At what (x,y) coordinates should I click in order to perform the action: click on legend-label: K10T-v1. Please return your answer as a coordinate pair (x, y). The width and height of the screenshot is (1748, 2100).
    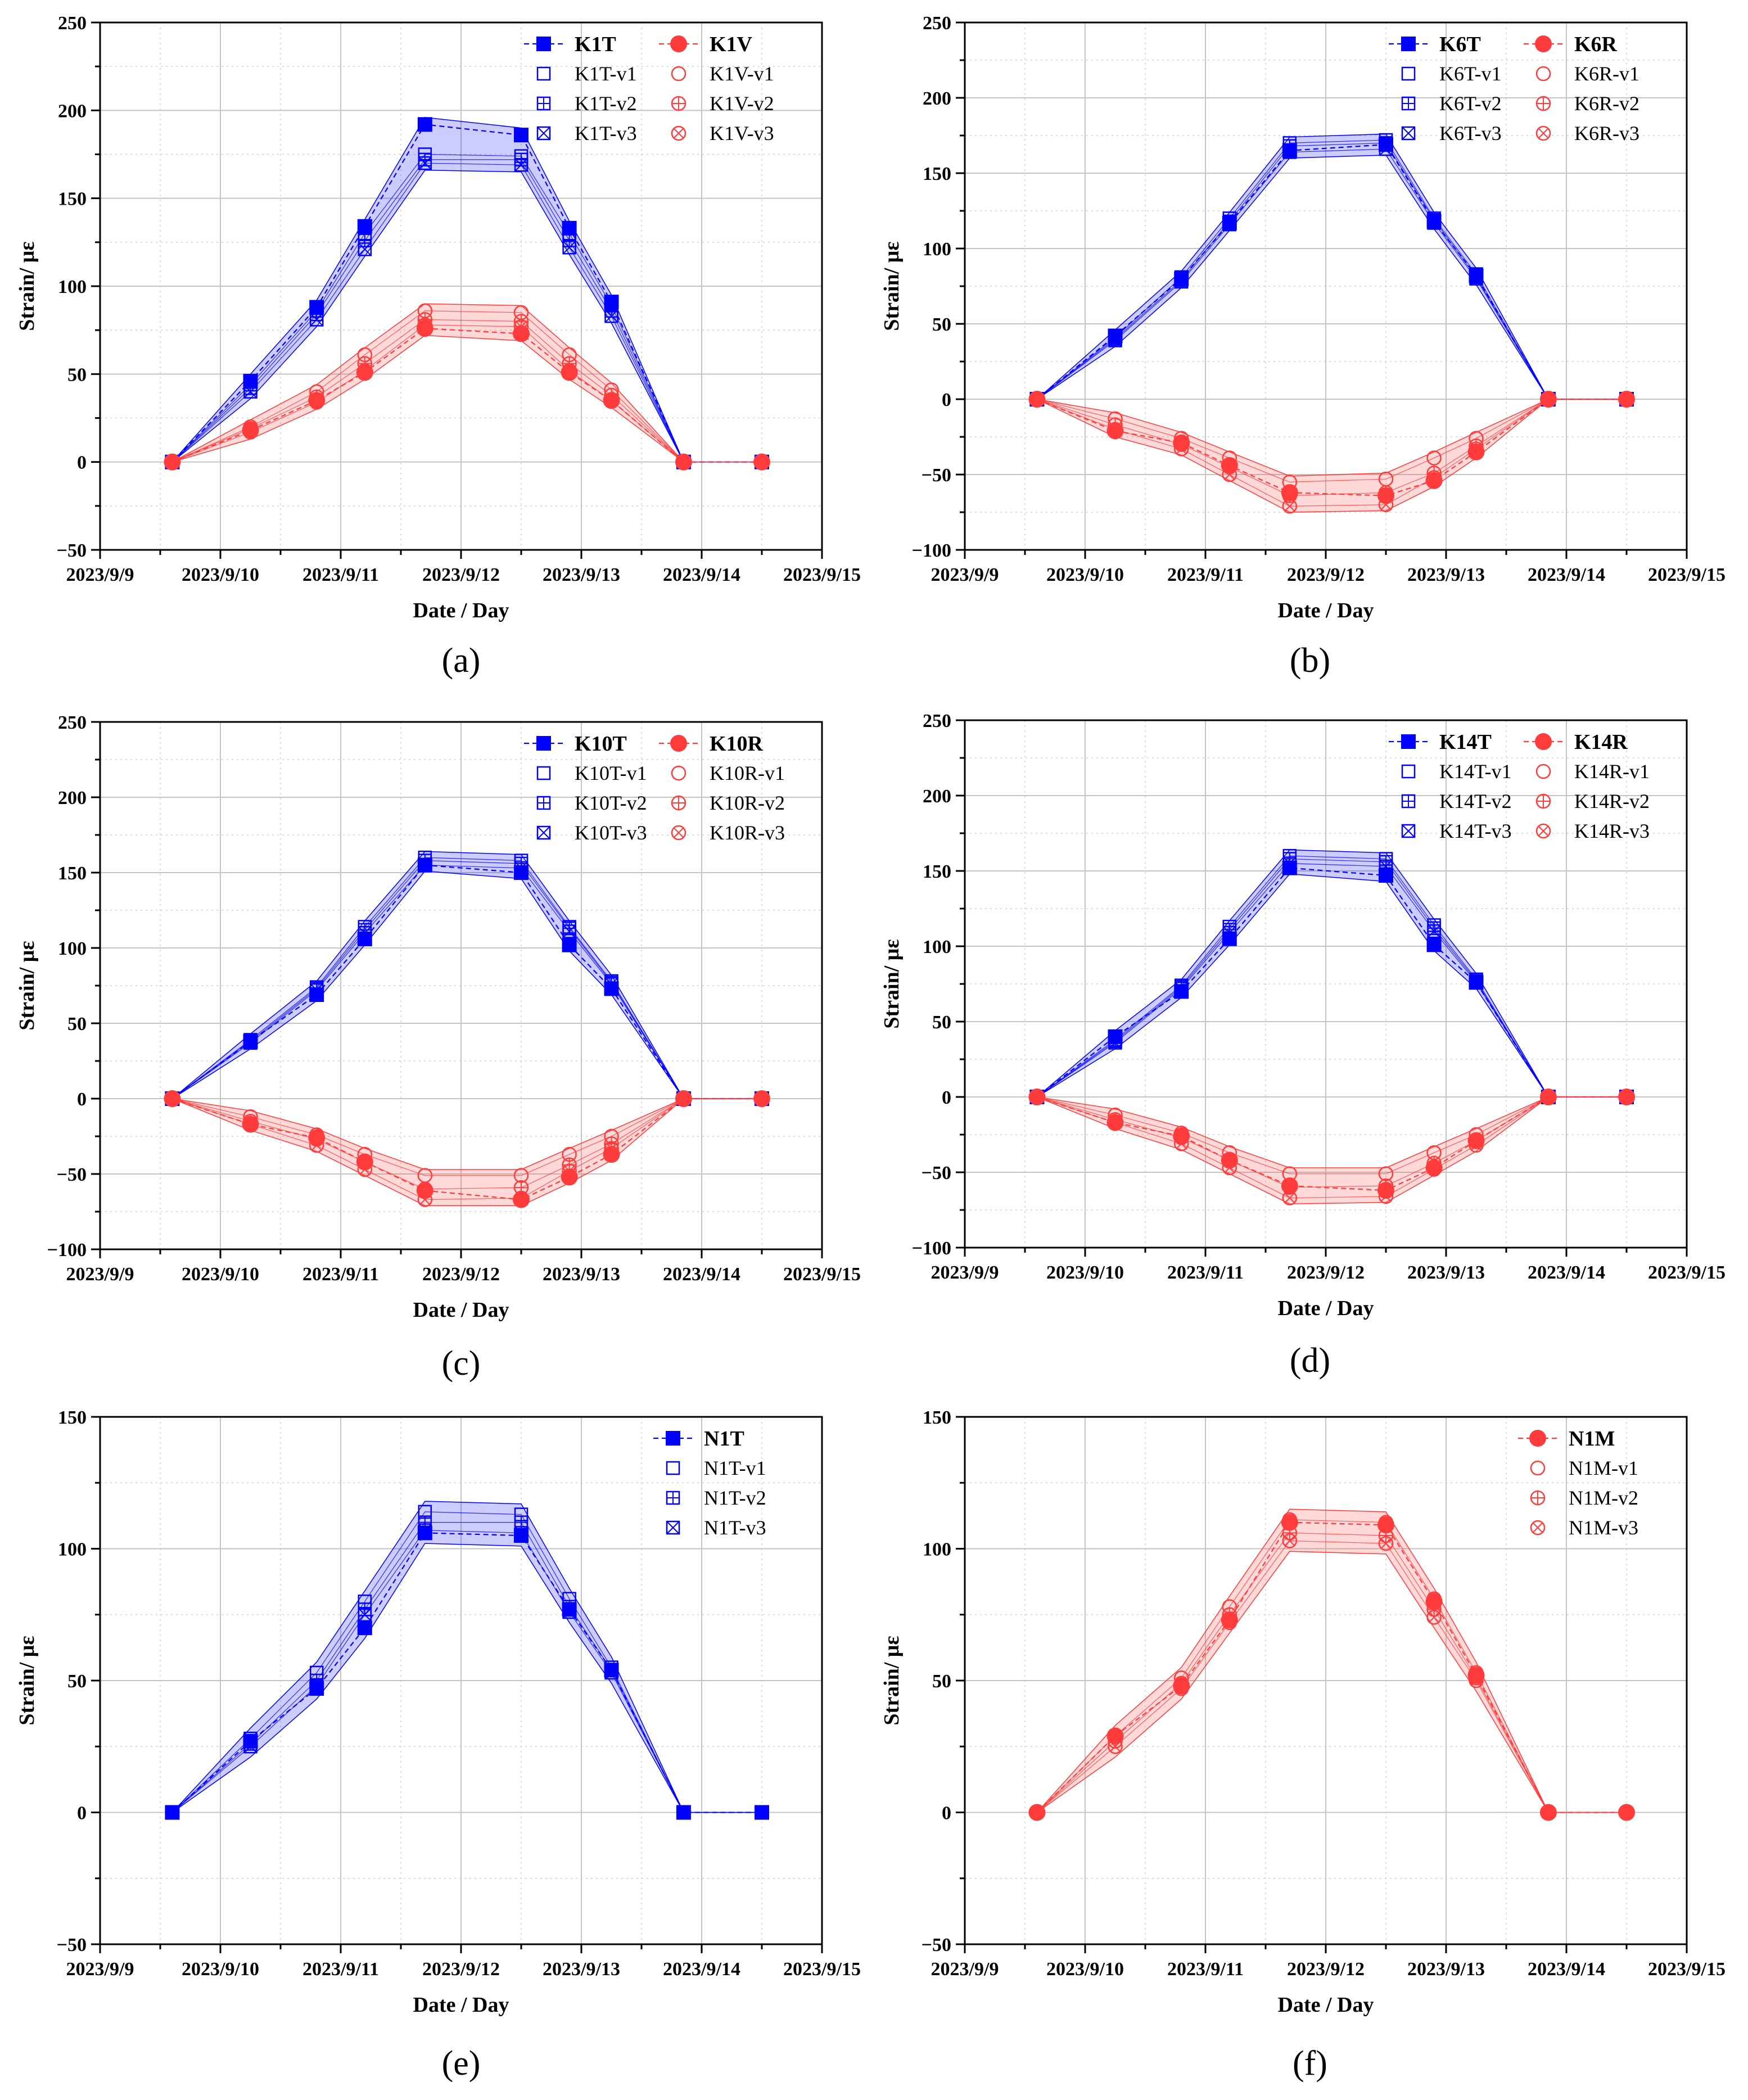
    Looking at the image, I should click on (611, 773).